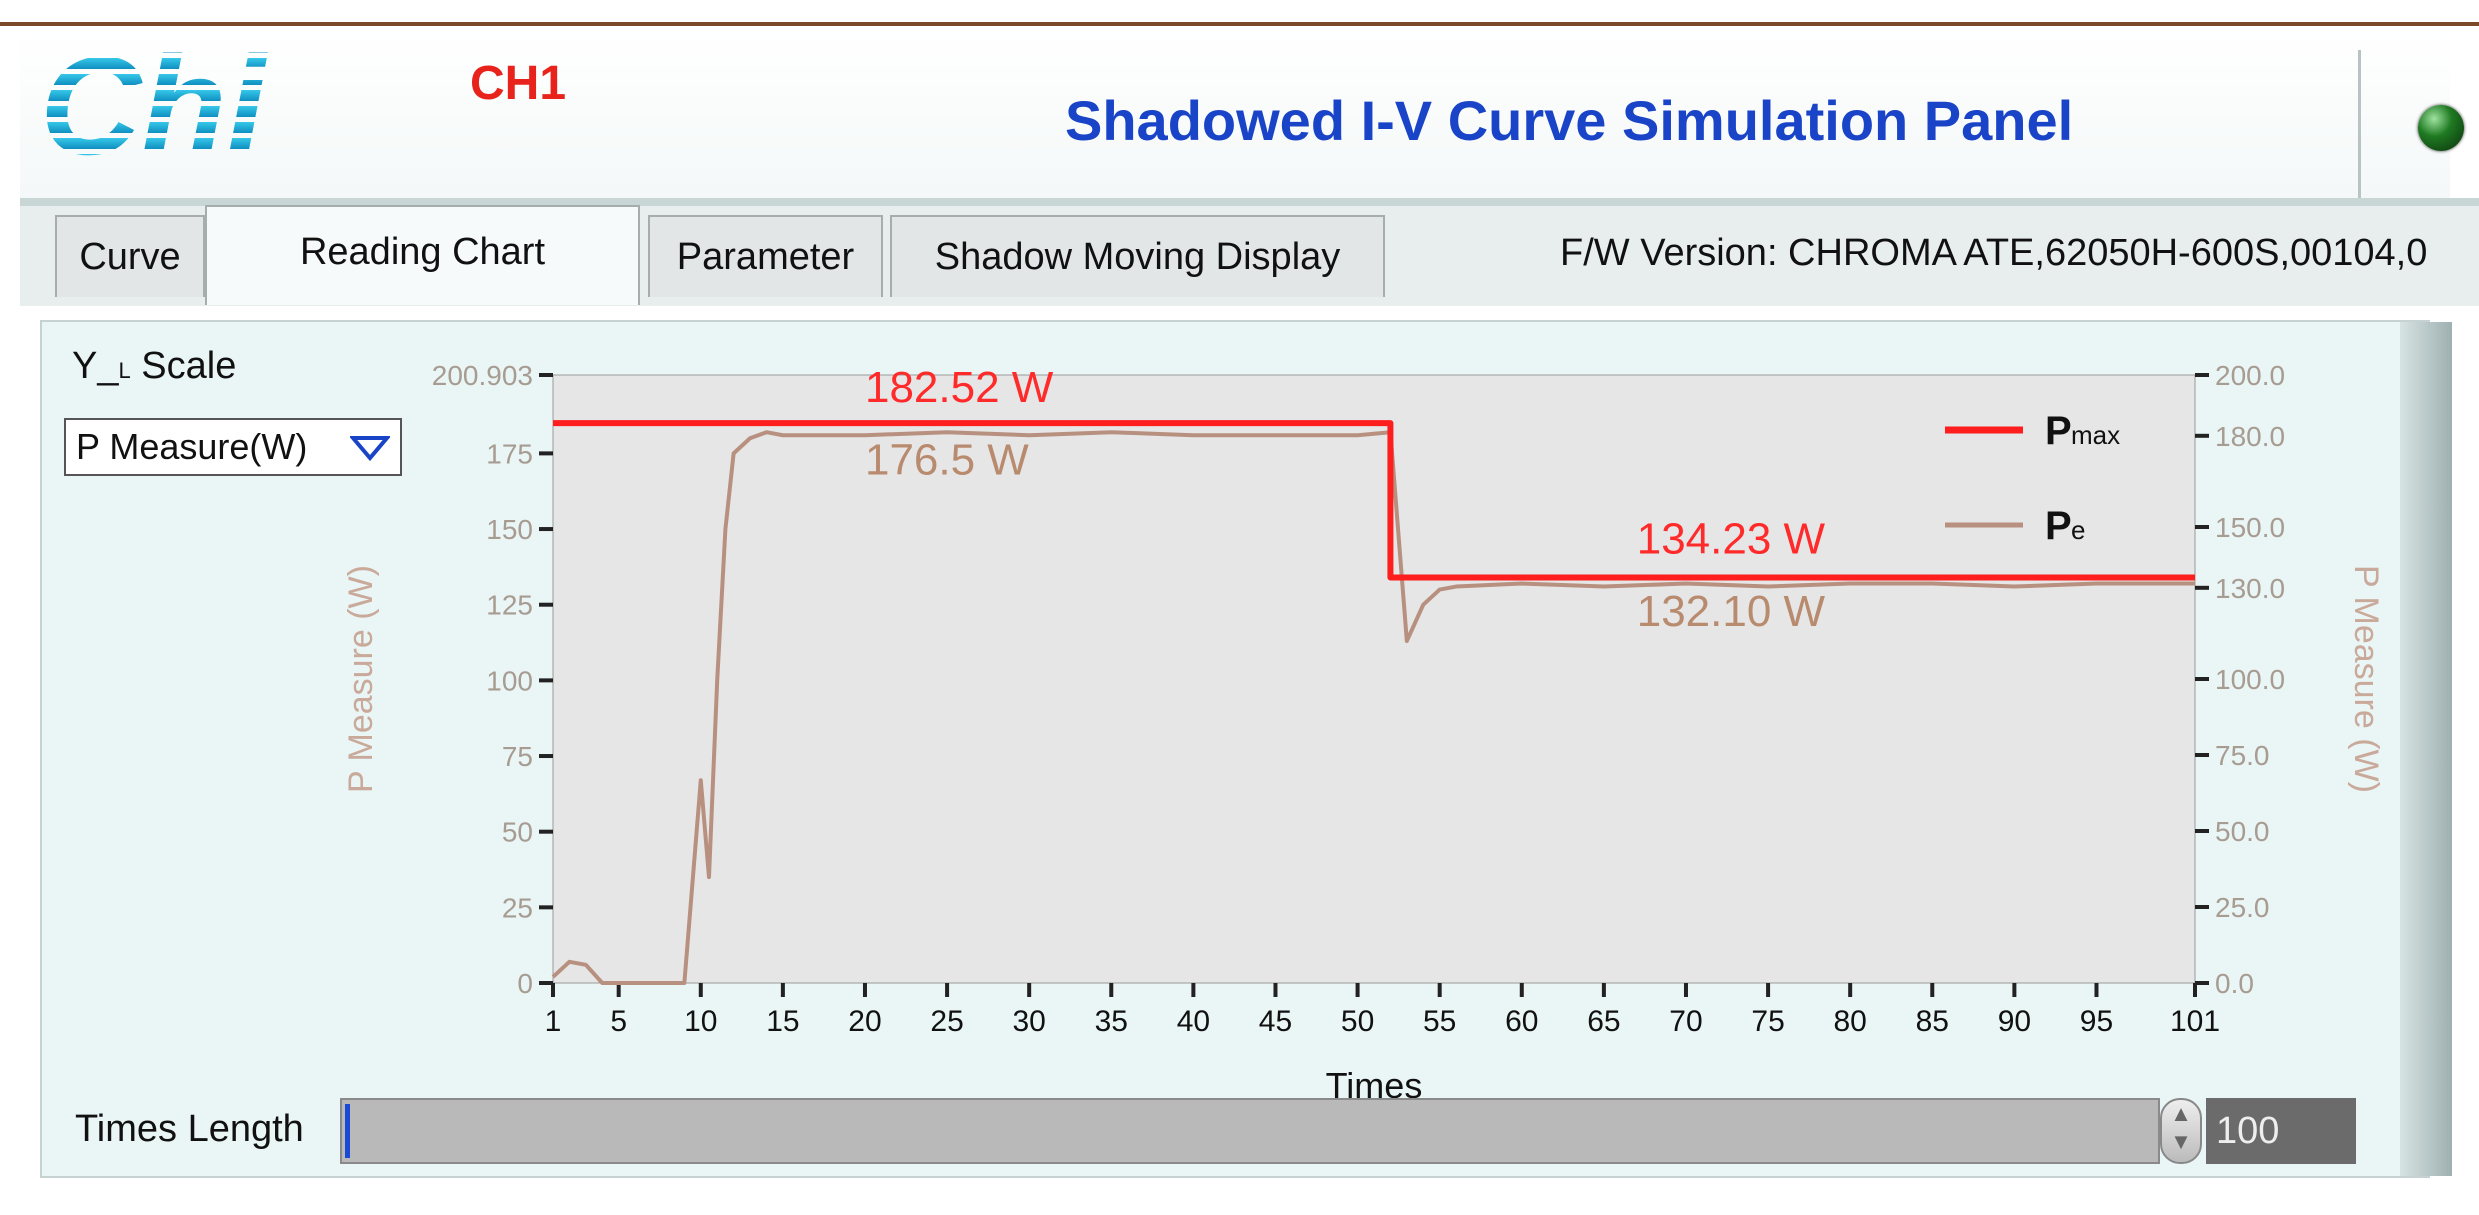 The image size is (2479, 1215). What do you see at coordinates (361, 679) in the screenshot?
I see `y-left-axis-label: P Measure (W)` at bounding box center [361, 679].